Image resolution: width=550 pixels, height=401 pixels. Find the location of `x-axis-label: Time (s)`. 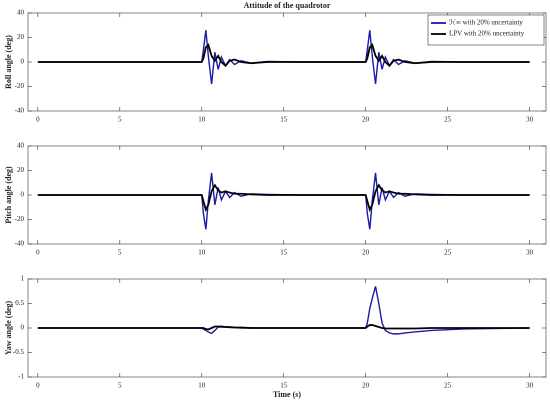

x-axis-label: Time (s) is located at coordinates (287, 394).